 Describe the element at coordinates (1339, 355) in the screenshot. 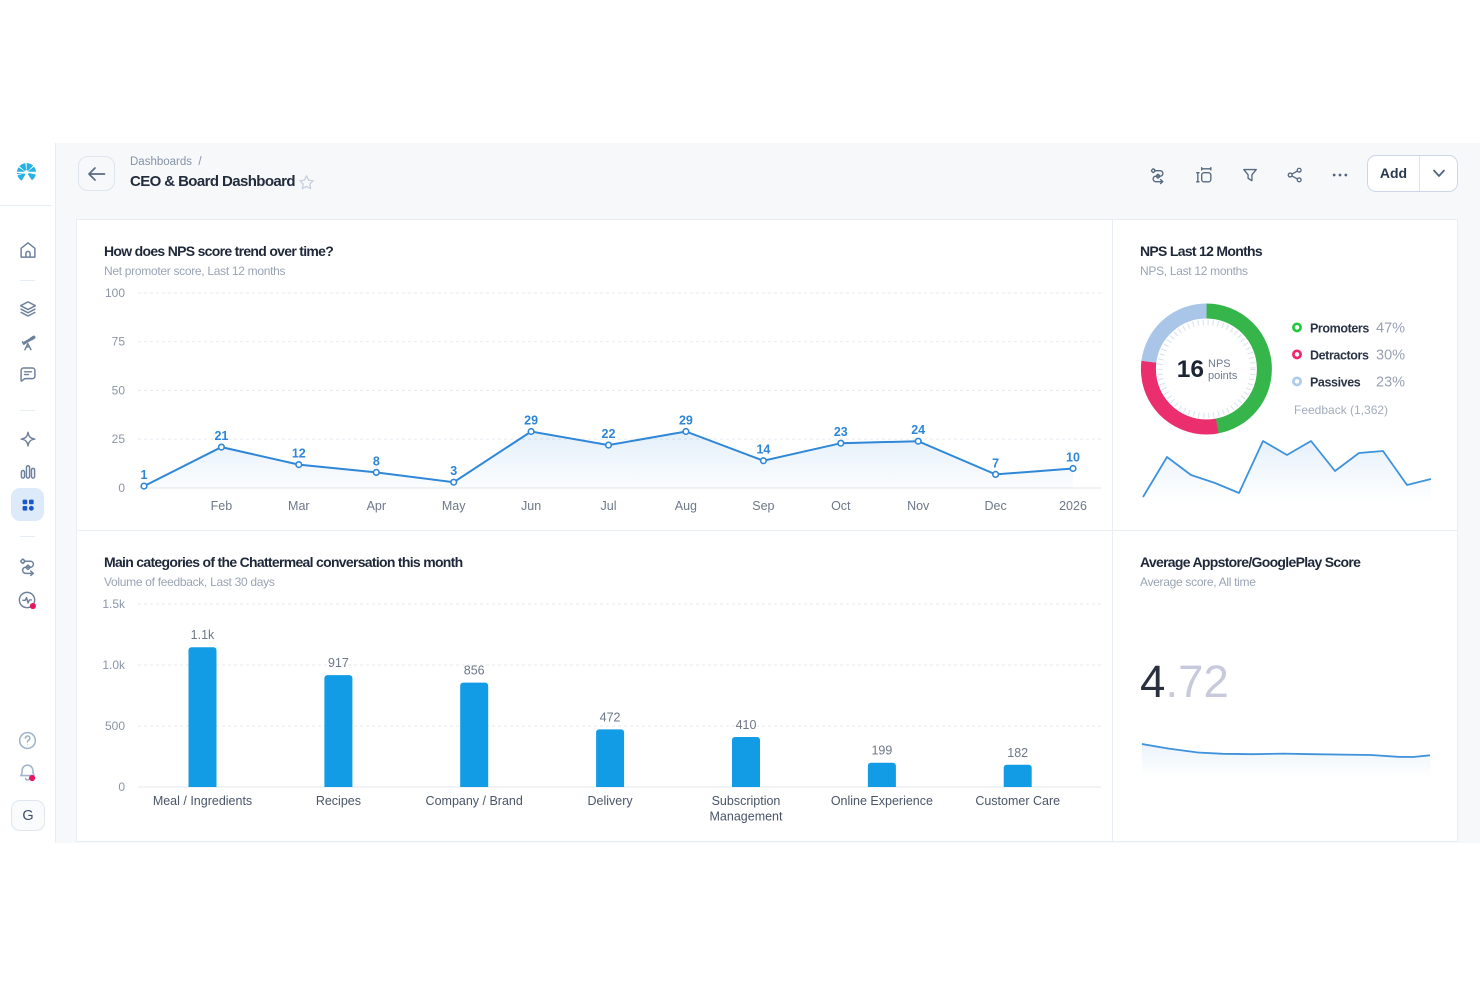

I see `svg-text: Detractors` at that location.